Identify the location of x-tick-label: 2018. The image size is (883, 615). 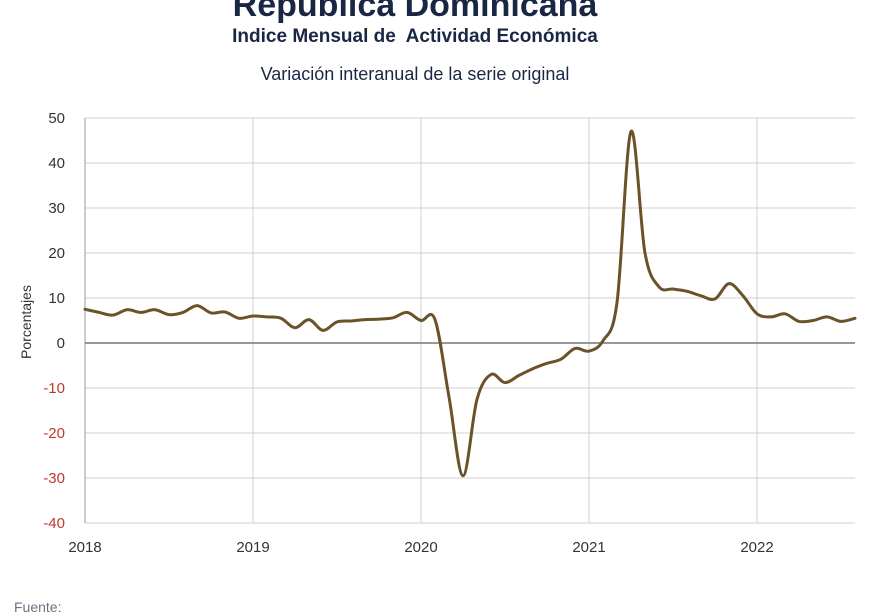
(84, 547).